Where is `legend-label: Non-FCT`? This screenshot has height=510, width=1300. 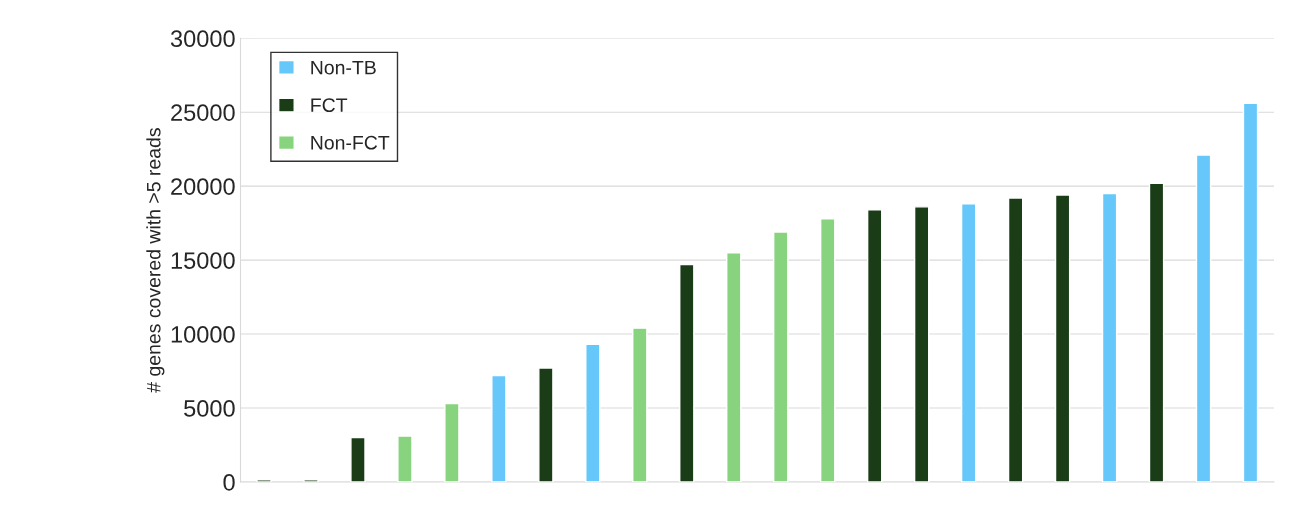 legend-label: Non-FCT is located at coordinates (350, 142).